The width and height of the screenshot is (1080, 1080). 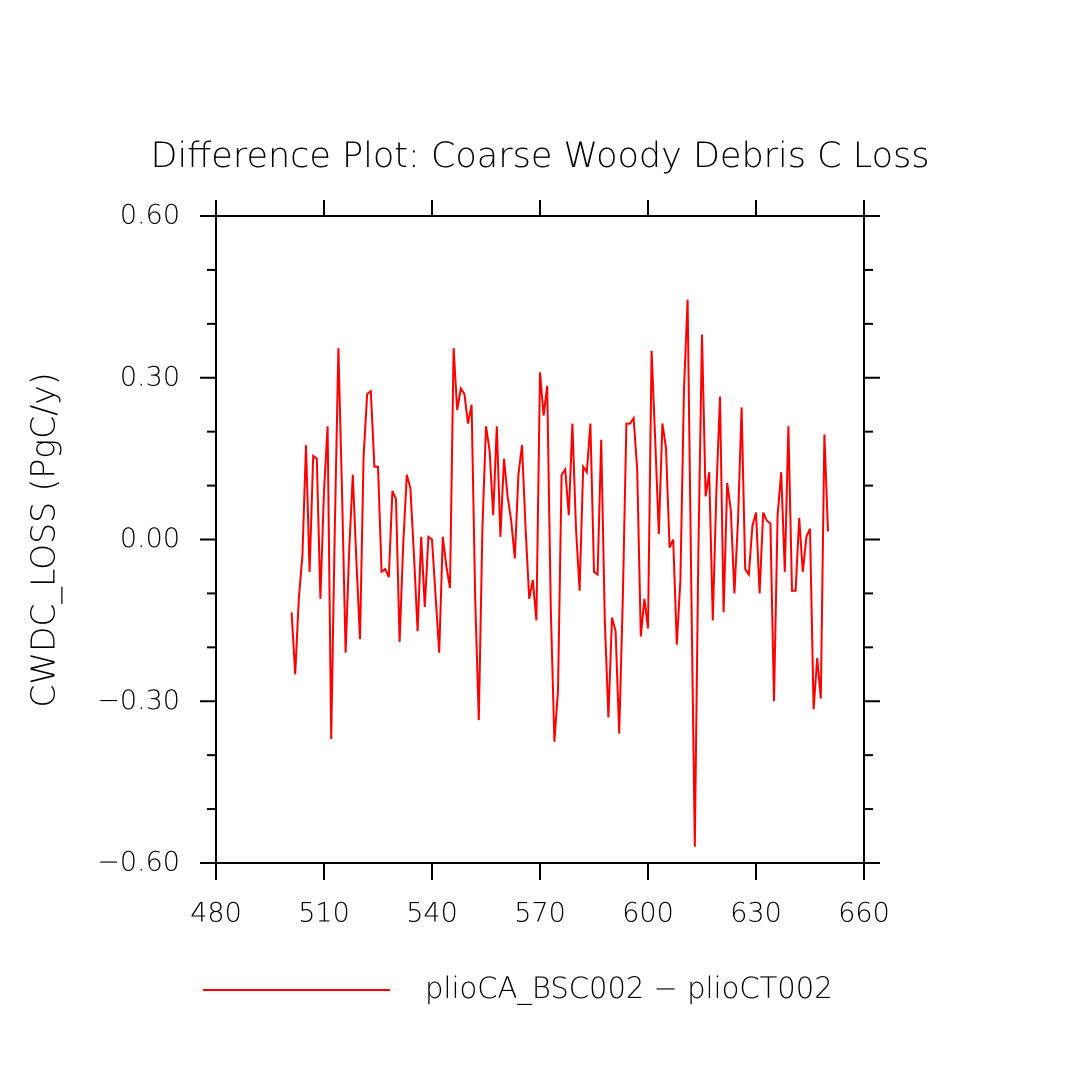 I want to click on x-tick-label: 630, so click(x=756, y=913).